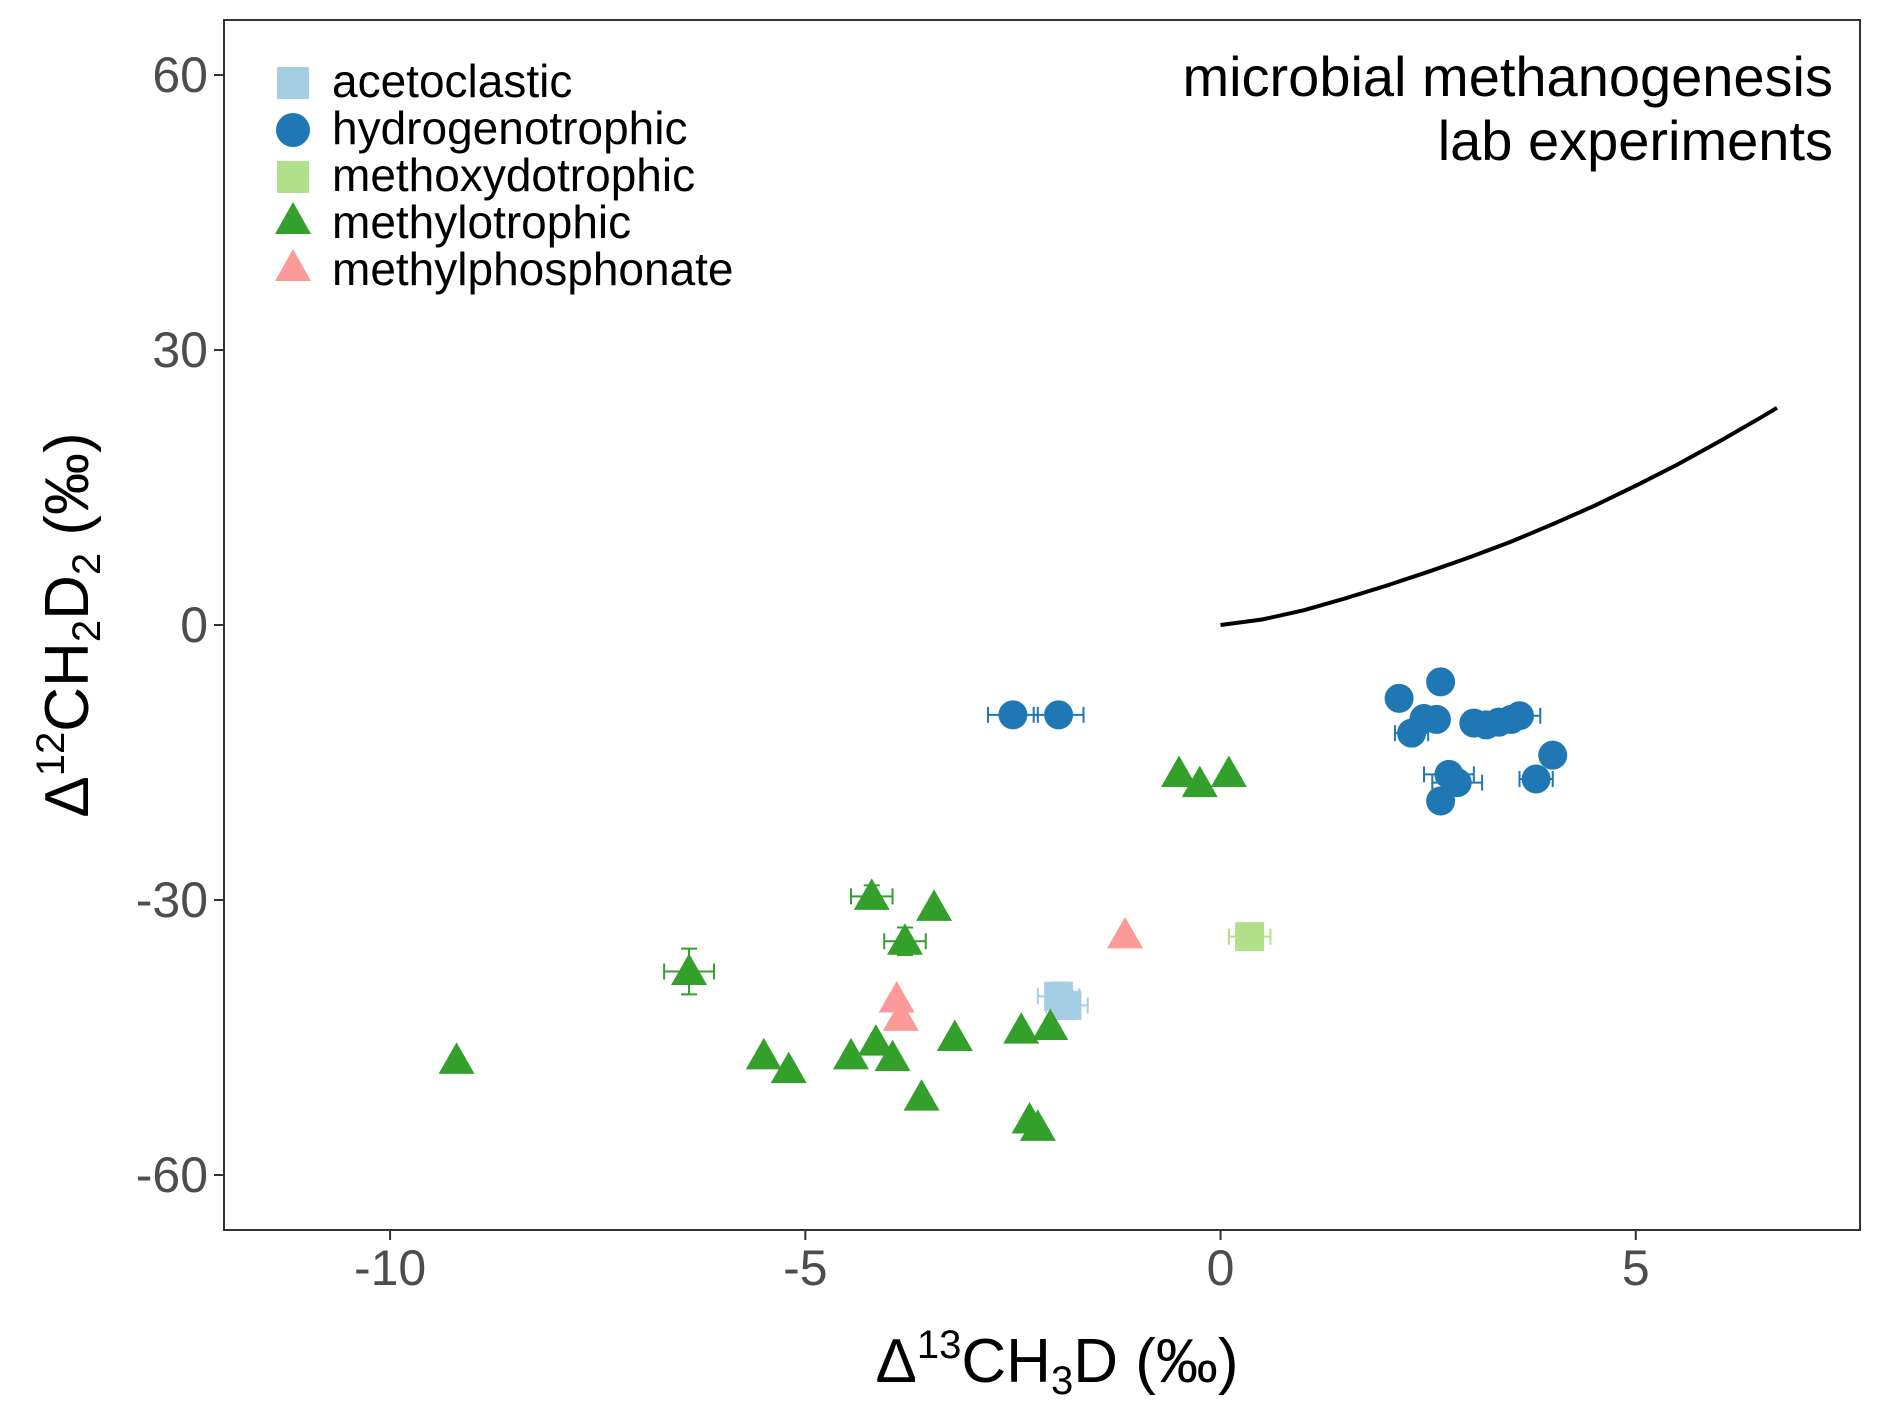  What do you see at coordinates (194, 625) in the screenshot?
I see `y-tick-label: 0` at bounding box center [194, 625].